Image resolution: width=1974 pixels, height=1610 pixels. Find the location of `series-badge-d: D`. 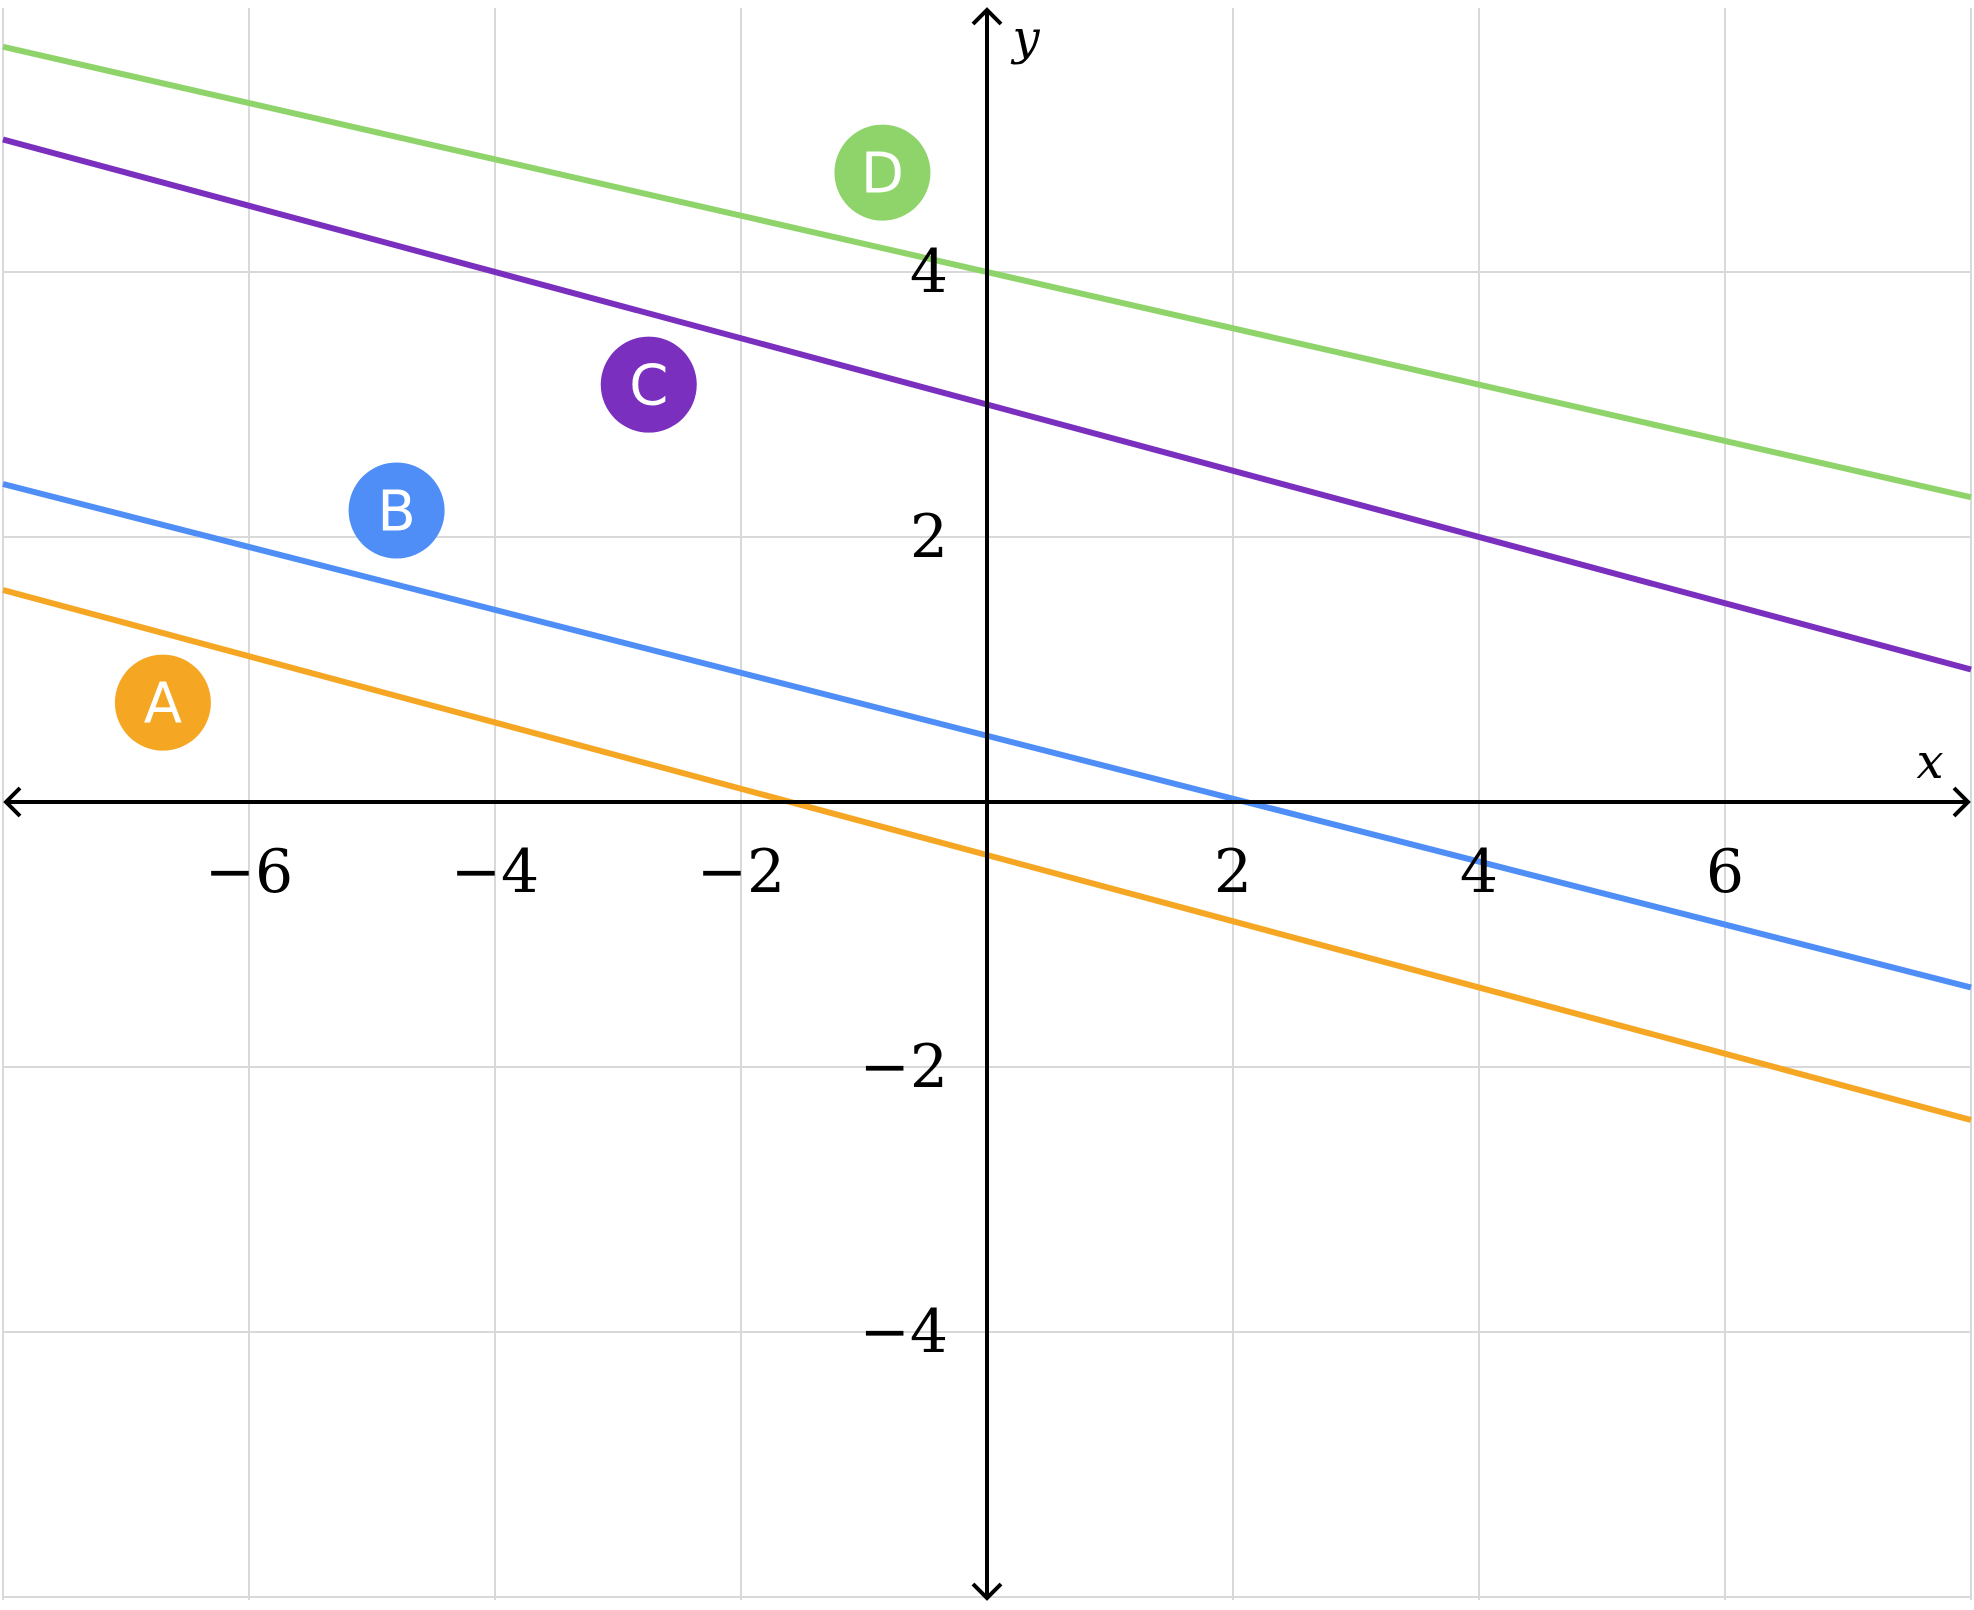

series-badge-d: D is located at coordinates (882, 172).